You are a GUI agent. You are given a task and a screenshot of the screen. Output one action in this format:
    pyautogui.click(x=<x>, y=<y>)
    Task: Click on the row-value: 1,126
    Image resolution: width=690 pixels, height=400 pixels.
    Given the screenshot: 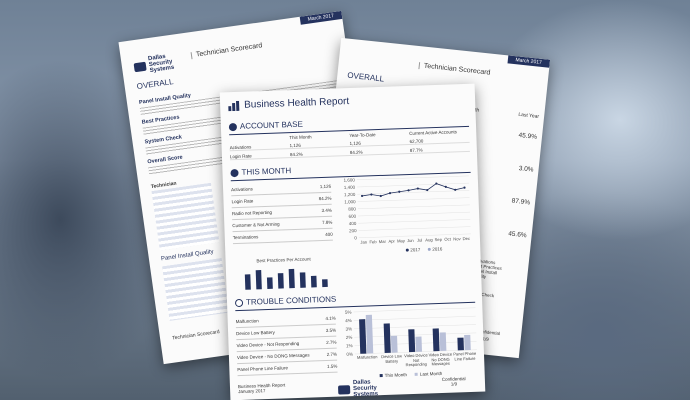 What is the action you would take?
    pyautogui.click(x=325, y=186)
    